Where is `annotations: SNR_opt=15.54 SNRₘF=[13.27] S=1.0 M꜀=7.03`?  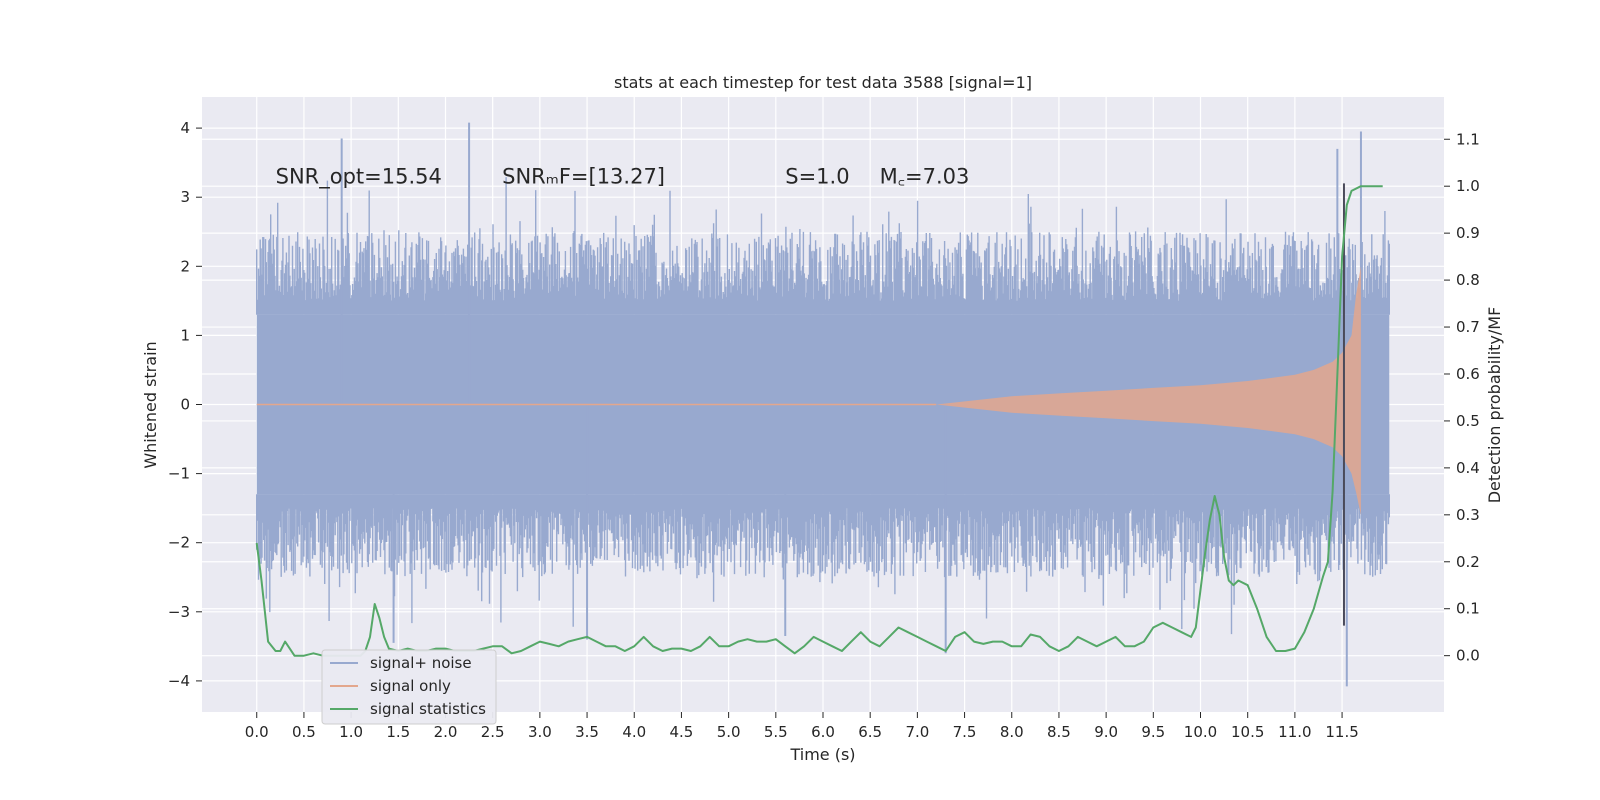
annotations: SNR_opt=15.54 SNRₘF=[13.27] S=1.0 M꜀=7.03 is located at coordinates (623, 176).